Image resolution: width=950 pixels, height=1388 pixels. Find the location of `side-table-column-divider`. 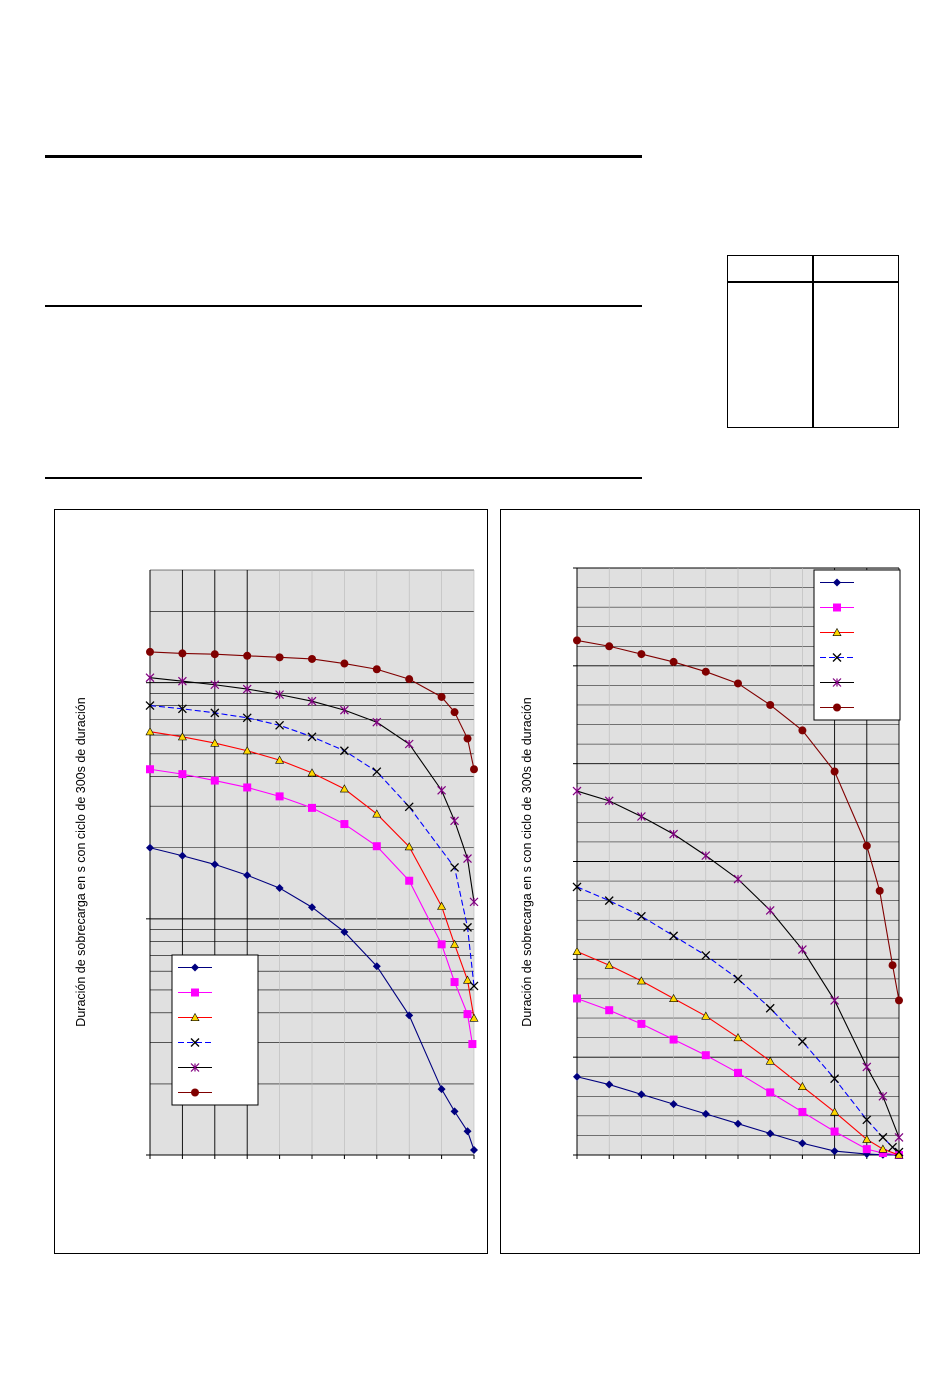

side-table-column-divider is located at coordinates (813, 341).